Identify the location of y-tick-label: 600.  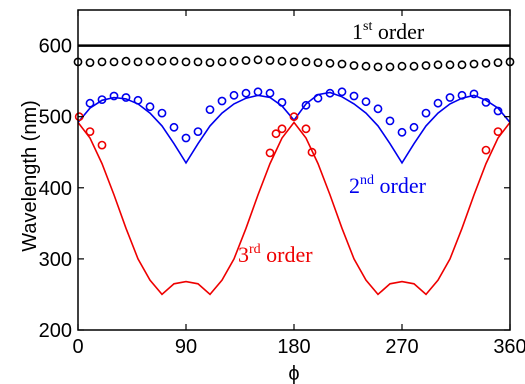
(55, 47).